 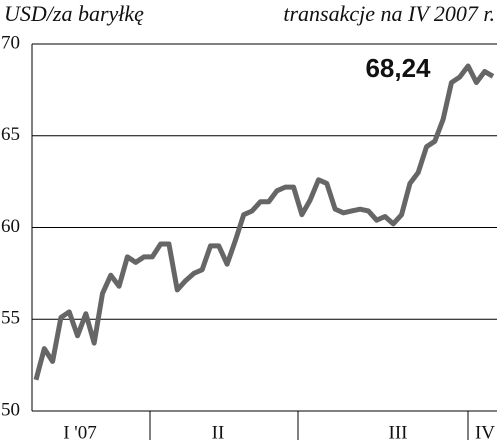 What do you see at coordinates (74, 13) in the screenshot?
I see `chart-title: USD/za baryłkę` at bounding box center [74, 13].